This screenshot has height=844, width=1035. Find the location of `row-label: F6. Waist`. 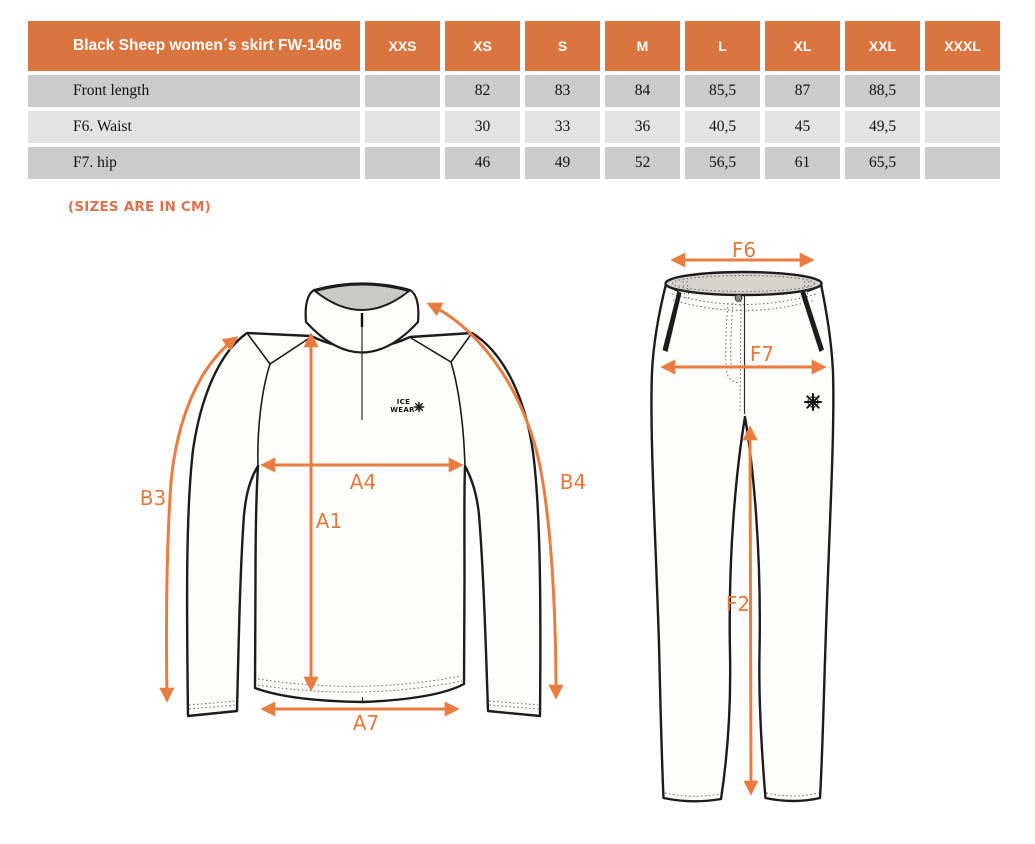

row-label: F6. Waist is located at coordinates (194, 127).